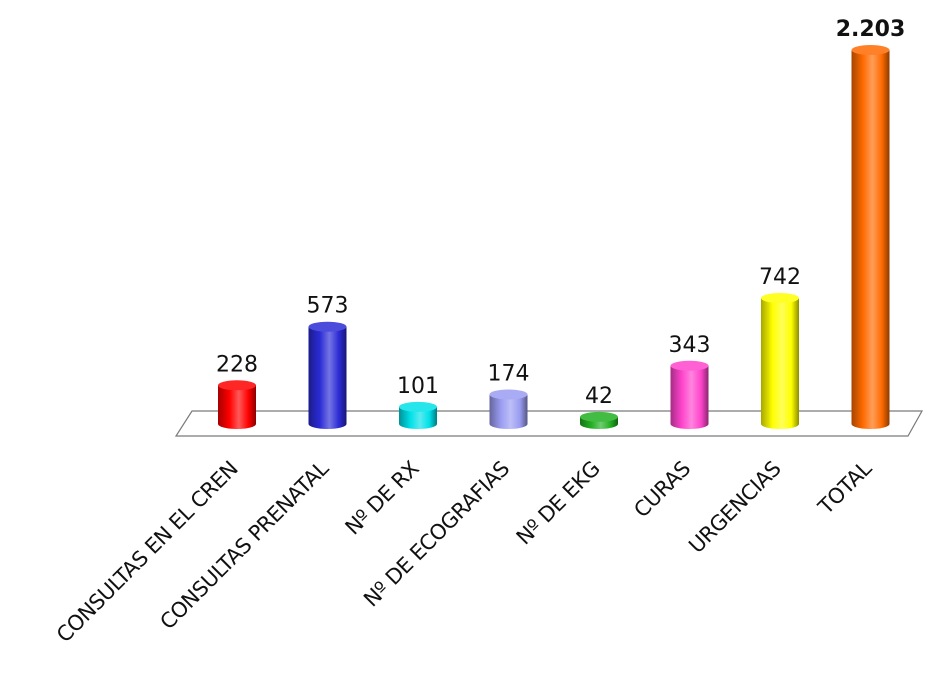  I want to click on value-label-1: 228, so click(237, 364).